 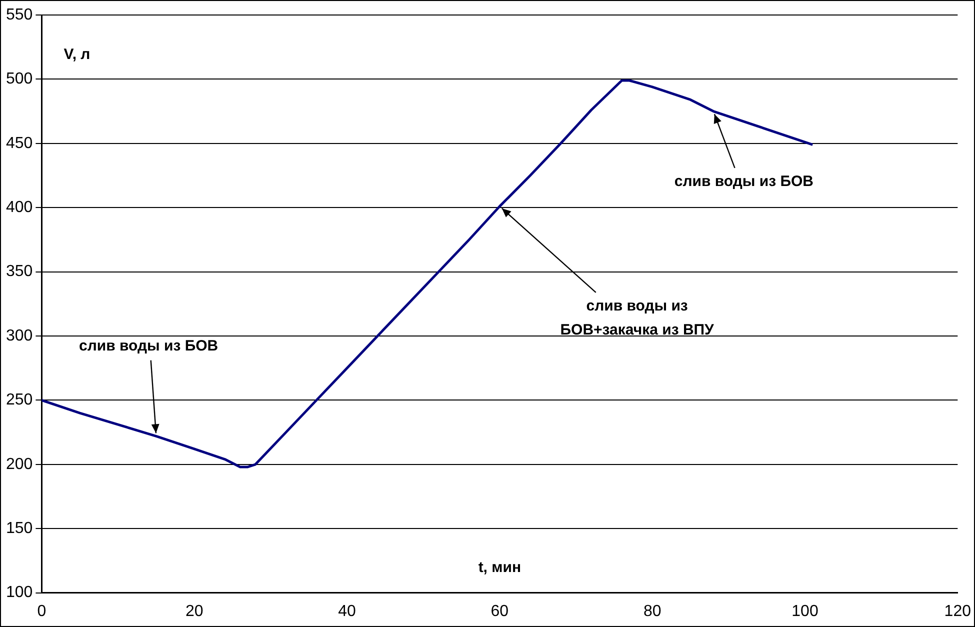 I want to click on y-tick-label: 350, so click(x=19, y=271).